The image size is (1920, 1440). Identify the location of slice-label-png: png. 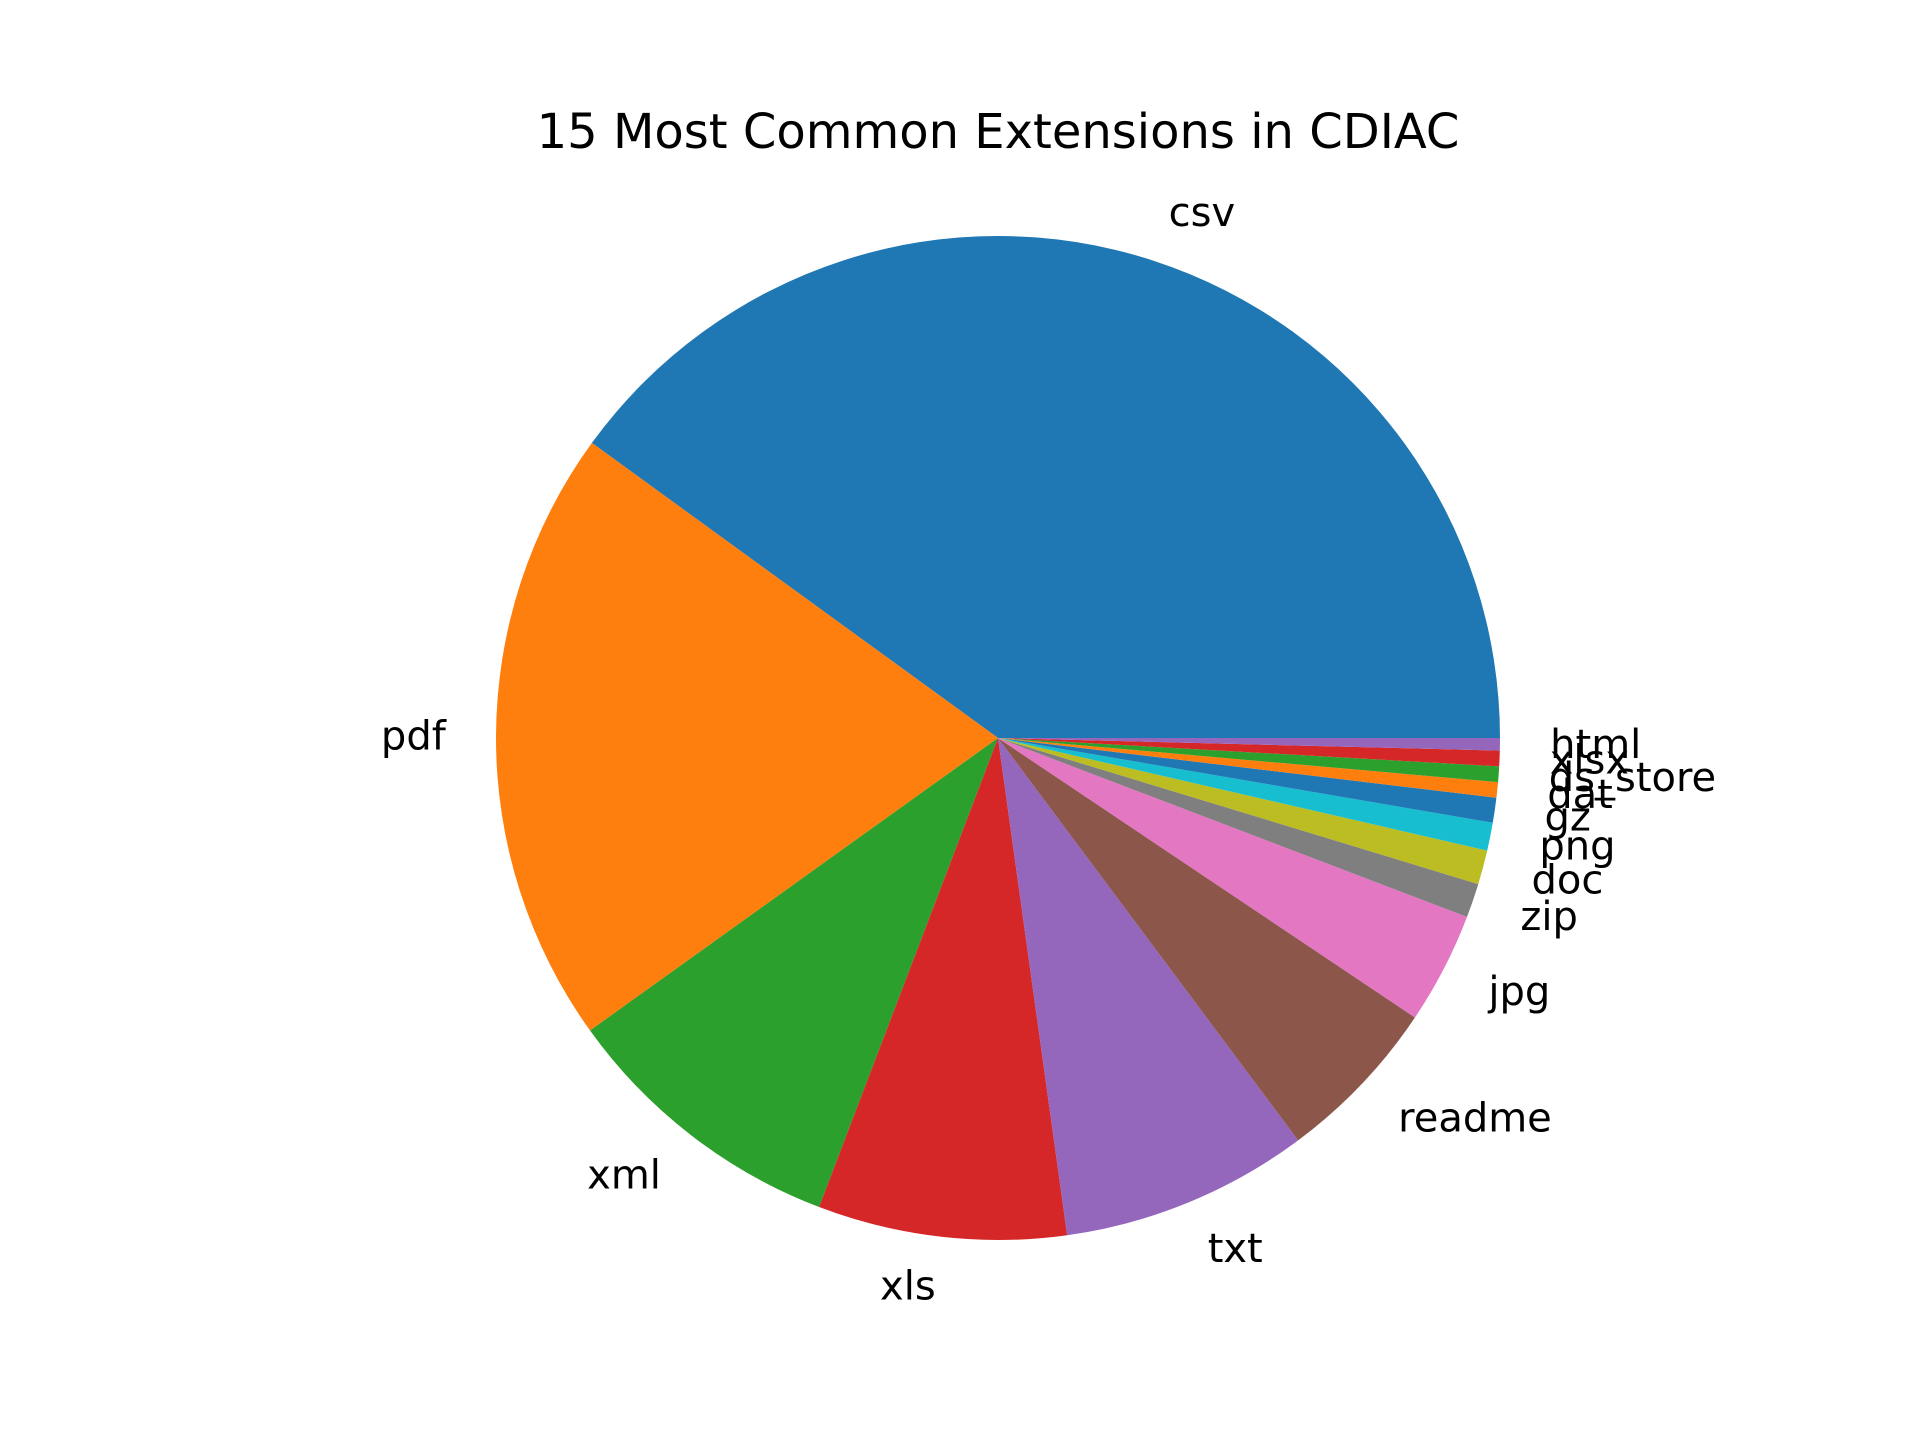
(1577, 847).